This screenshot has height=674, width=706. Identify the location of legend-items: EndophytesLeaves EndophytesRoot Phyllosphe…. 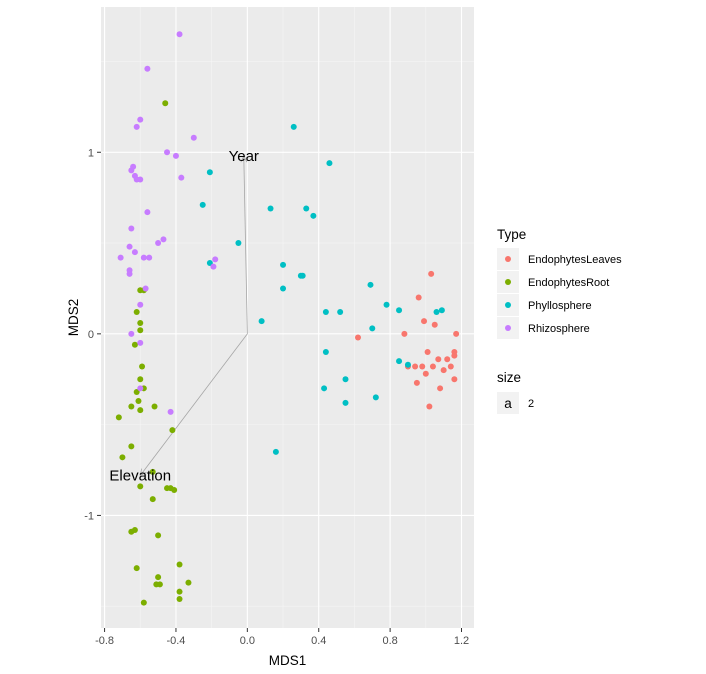
(559, 293).